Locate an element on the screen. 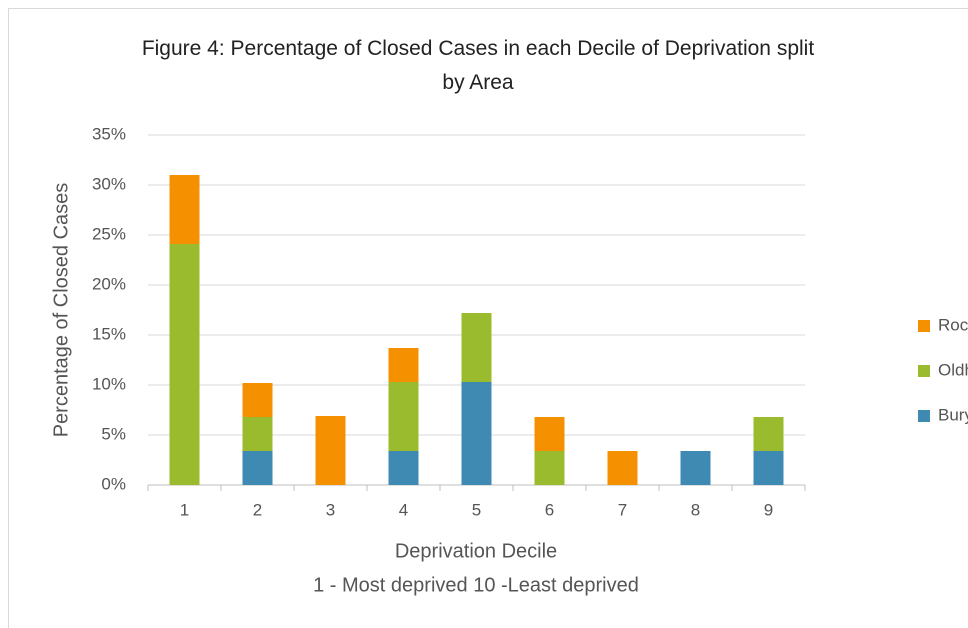 Image resolution: width=968 pixels, height=628 pixels. legend-label: Rochdale is located at coordinates (953, 324).